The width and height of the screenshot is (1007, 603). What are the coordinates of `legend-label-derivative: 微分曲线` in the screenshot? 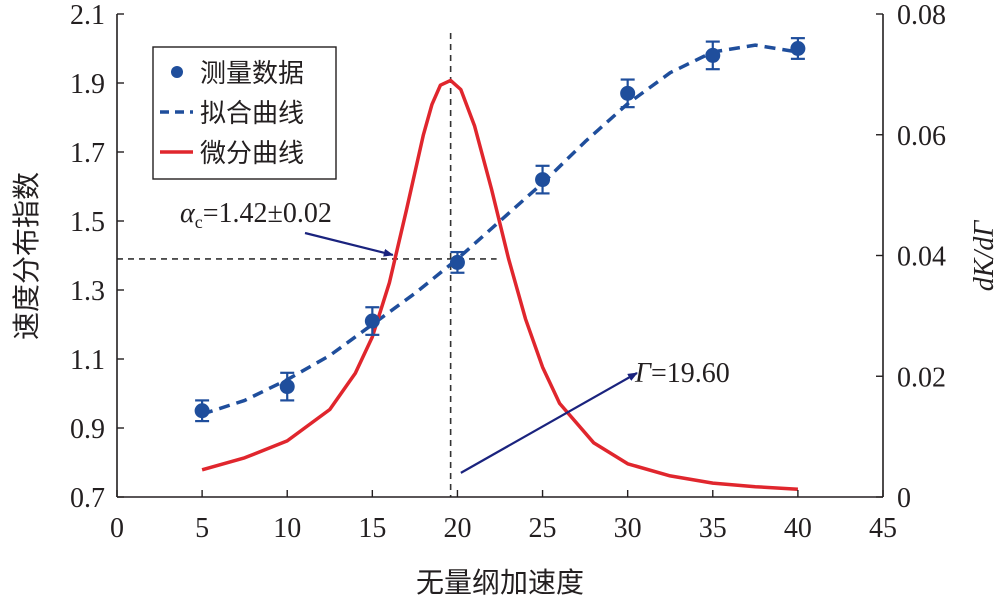 It's located at (252, 154).